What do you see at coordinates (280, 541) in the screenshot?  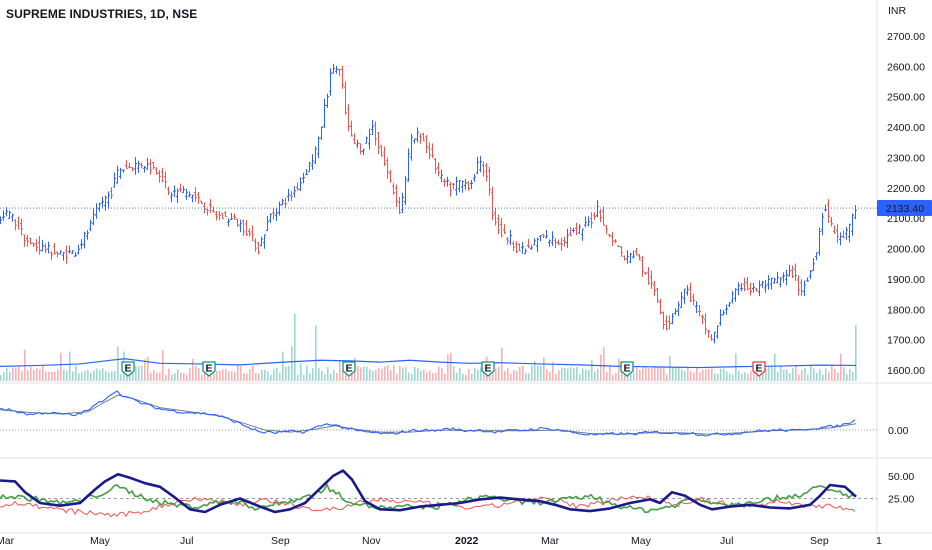 I see `time-axis-label: Sep` at bounding box center [280, 541].